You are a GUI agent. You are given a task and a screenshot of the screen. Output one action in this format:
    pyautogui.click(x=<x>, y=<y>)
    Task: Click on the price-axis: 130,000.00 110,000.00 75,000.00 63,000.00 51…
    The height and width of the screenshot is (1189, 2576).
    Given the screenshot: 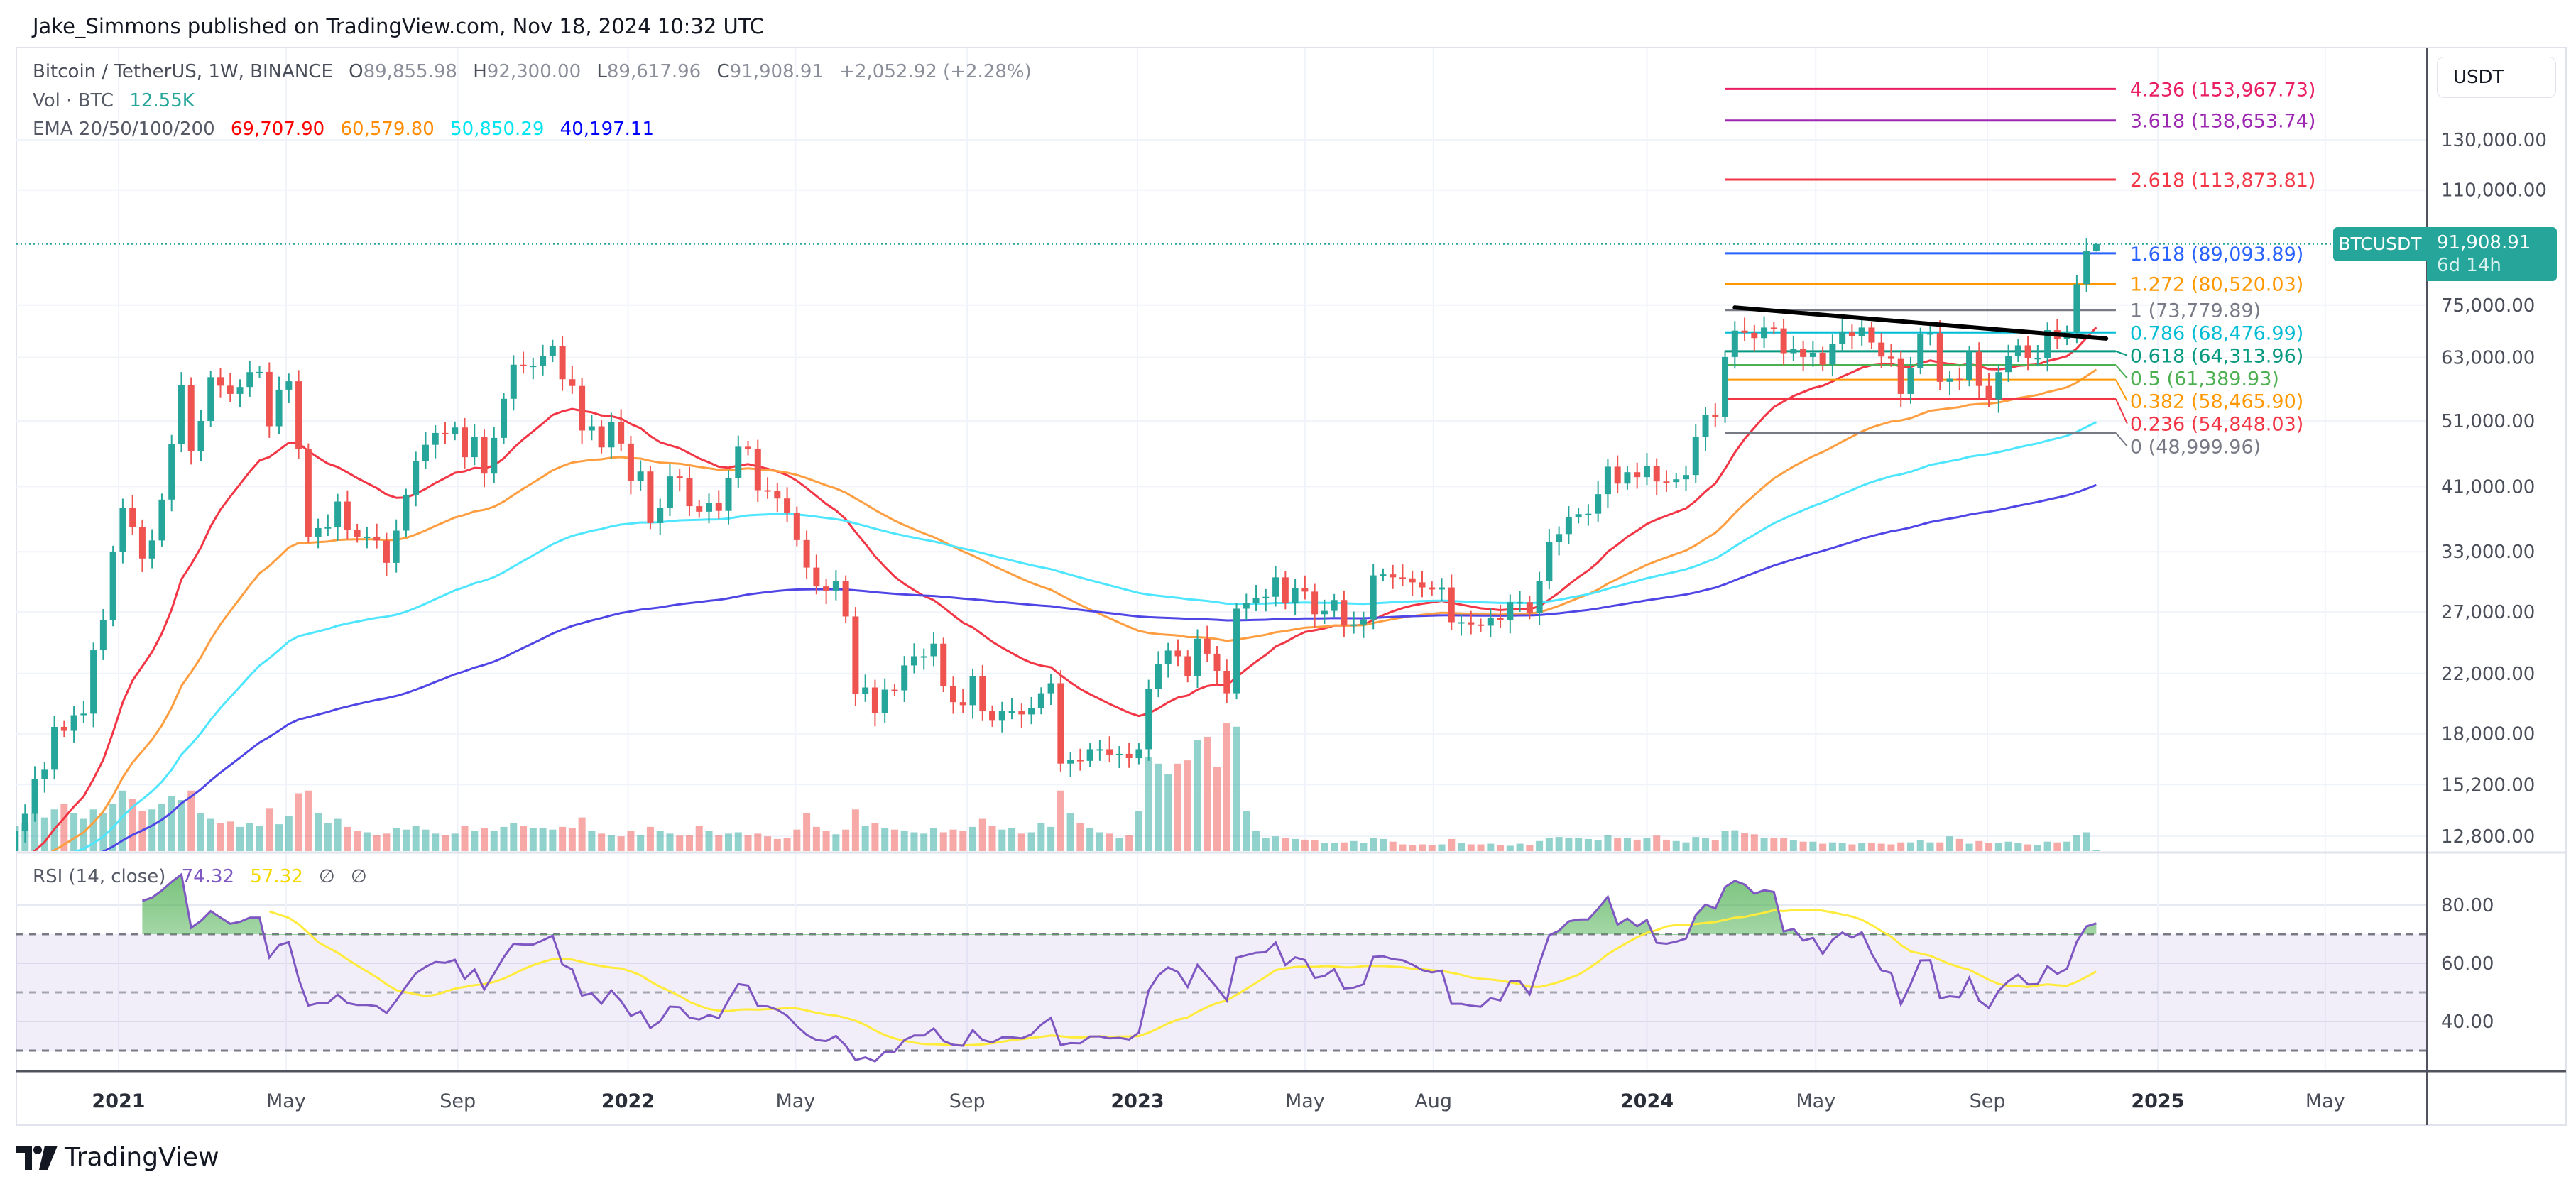 What is the action you would take?
    pyautogui.click(x=2494, y=581)
    